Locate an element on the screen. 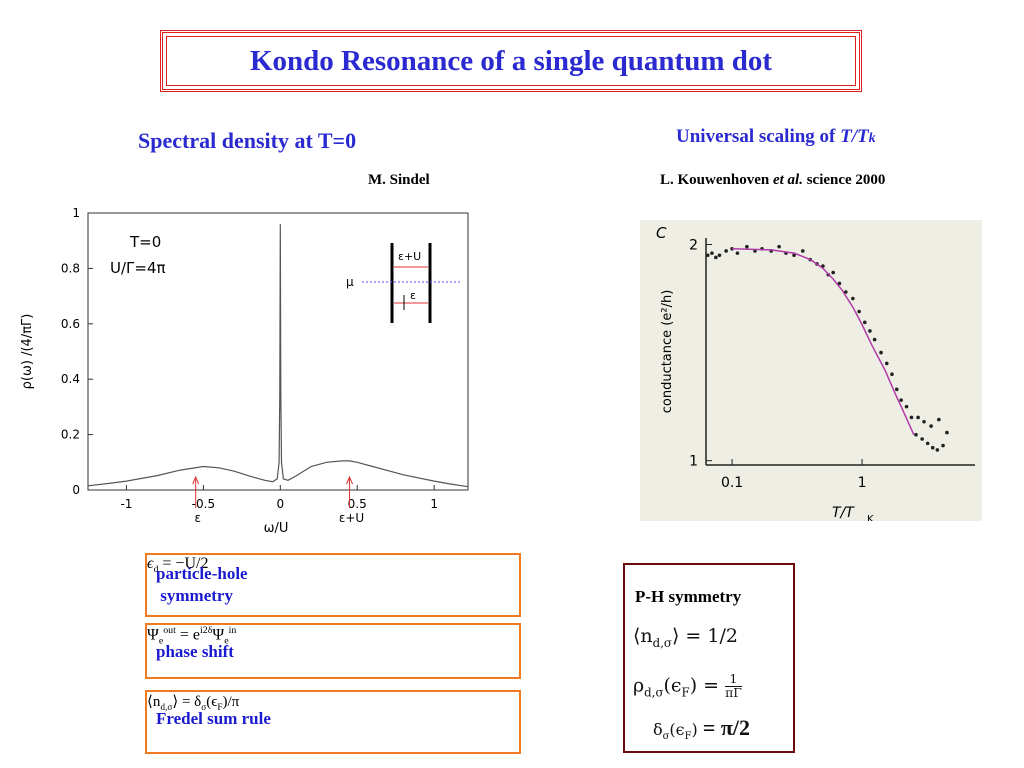  y-tick-label: 1 is located at coordinates (76, 213).